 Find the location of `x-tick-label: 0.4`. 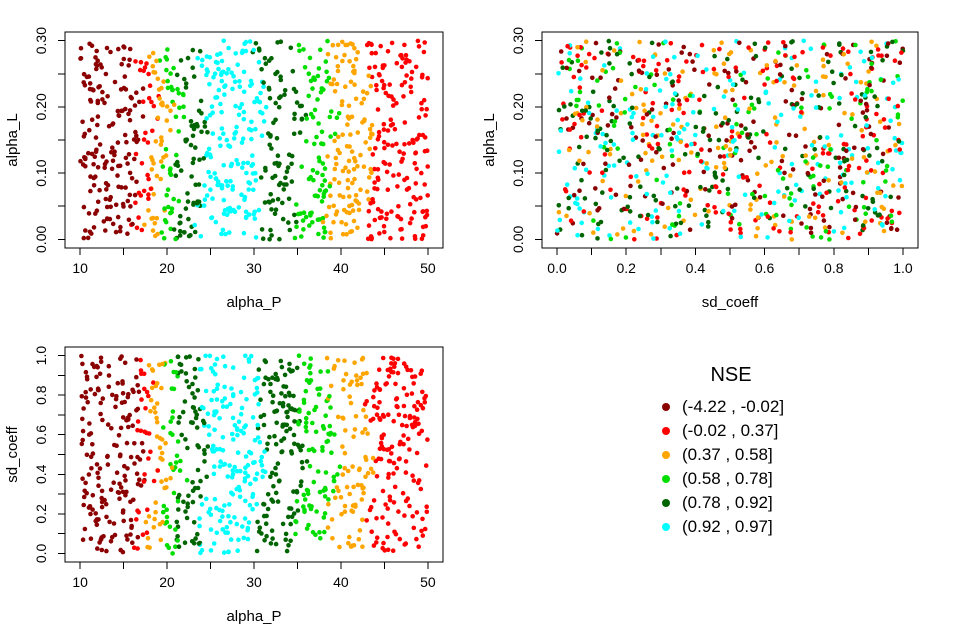

x-tick-label: 0.4 is located at coordinates (696, 268).